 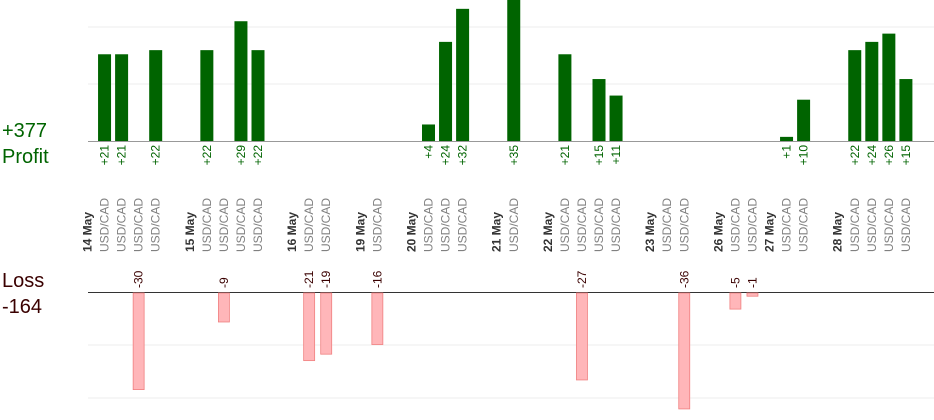 What do you see at coordinates (548, 232) in the screenshot?
I see `date-label: 22 May` at bounding box center [548, 232].